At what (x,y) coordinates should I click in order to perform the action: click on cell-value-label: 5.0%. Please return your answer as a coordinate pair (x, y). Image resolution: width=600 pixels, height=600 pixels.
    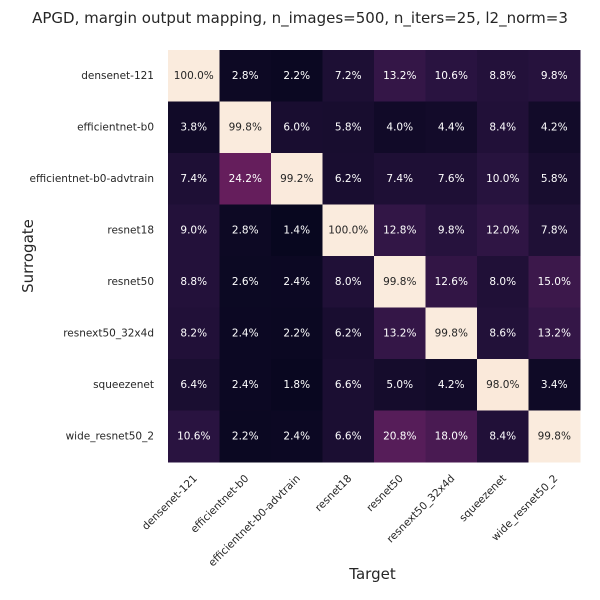
    Looking at the image, I should click on (399, 385).